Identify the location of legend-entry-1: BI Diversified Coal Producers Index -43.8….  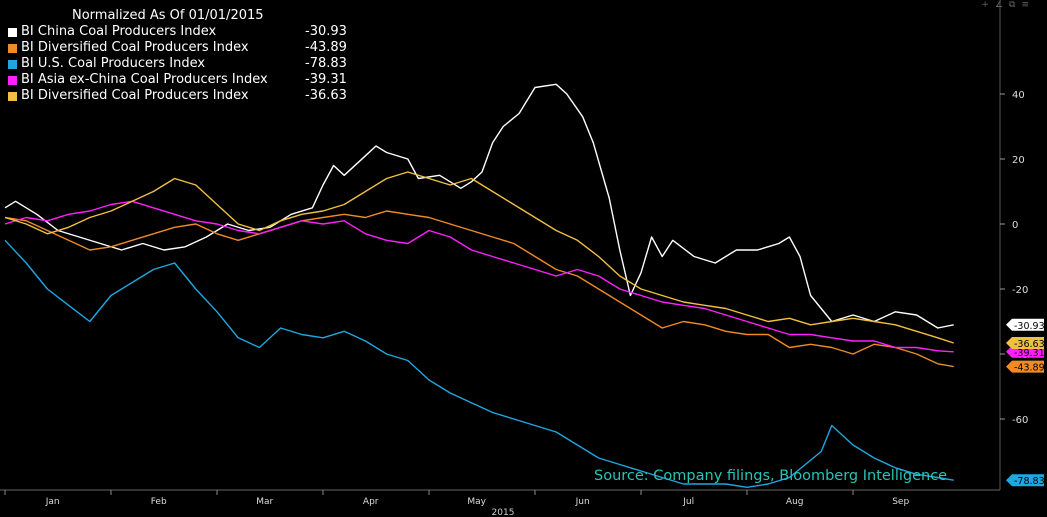
(177, 48).